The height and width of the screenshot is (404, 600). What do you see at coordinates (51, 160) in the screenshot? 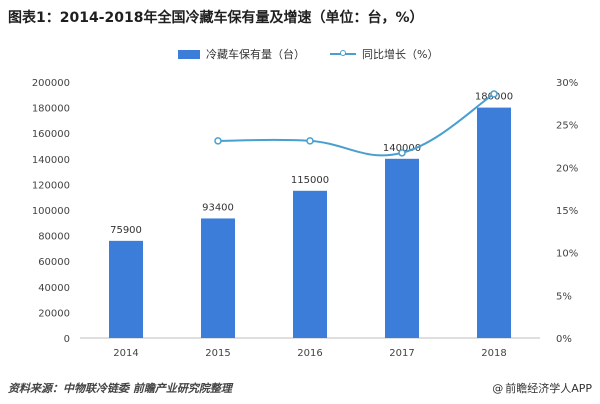
I see `y-left-tick-label: 140000` at bounding box center [51, 160].